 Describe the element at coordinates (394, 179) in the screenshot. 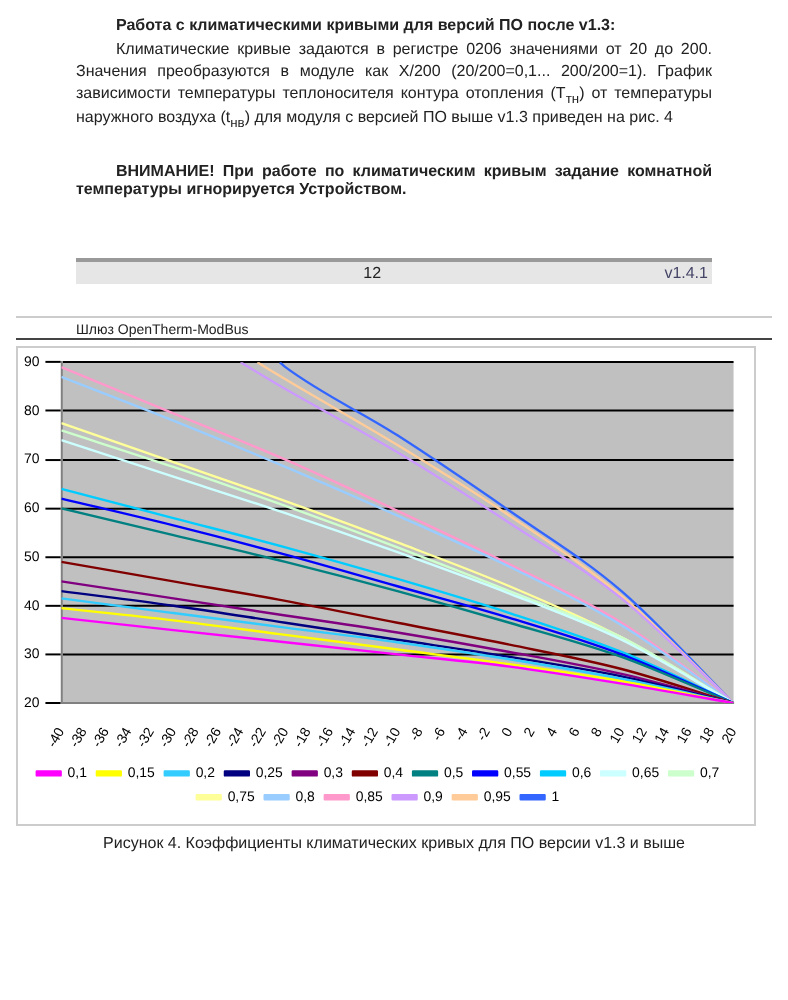

I see `text: ВНИМАНИЕ! При работе по климатическим кривым задание комнатной температуры игнорируется Устройством.` at that location.